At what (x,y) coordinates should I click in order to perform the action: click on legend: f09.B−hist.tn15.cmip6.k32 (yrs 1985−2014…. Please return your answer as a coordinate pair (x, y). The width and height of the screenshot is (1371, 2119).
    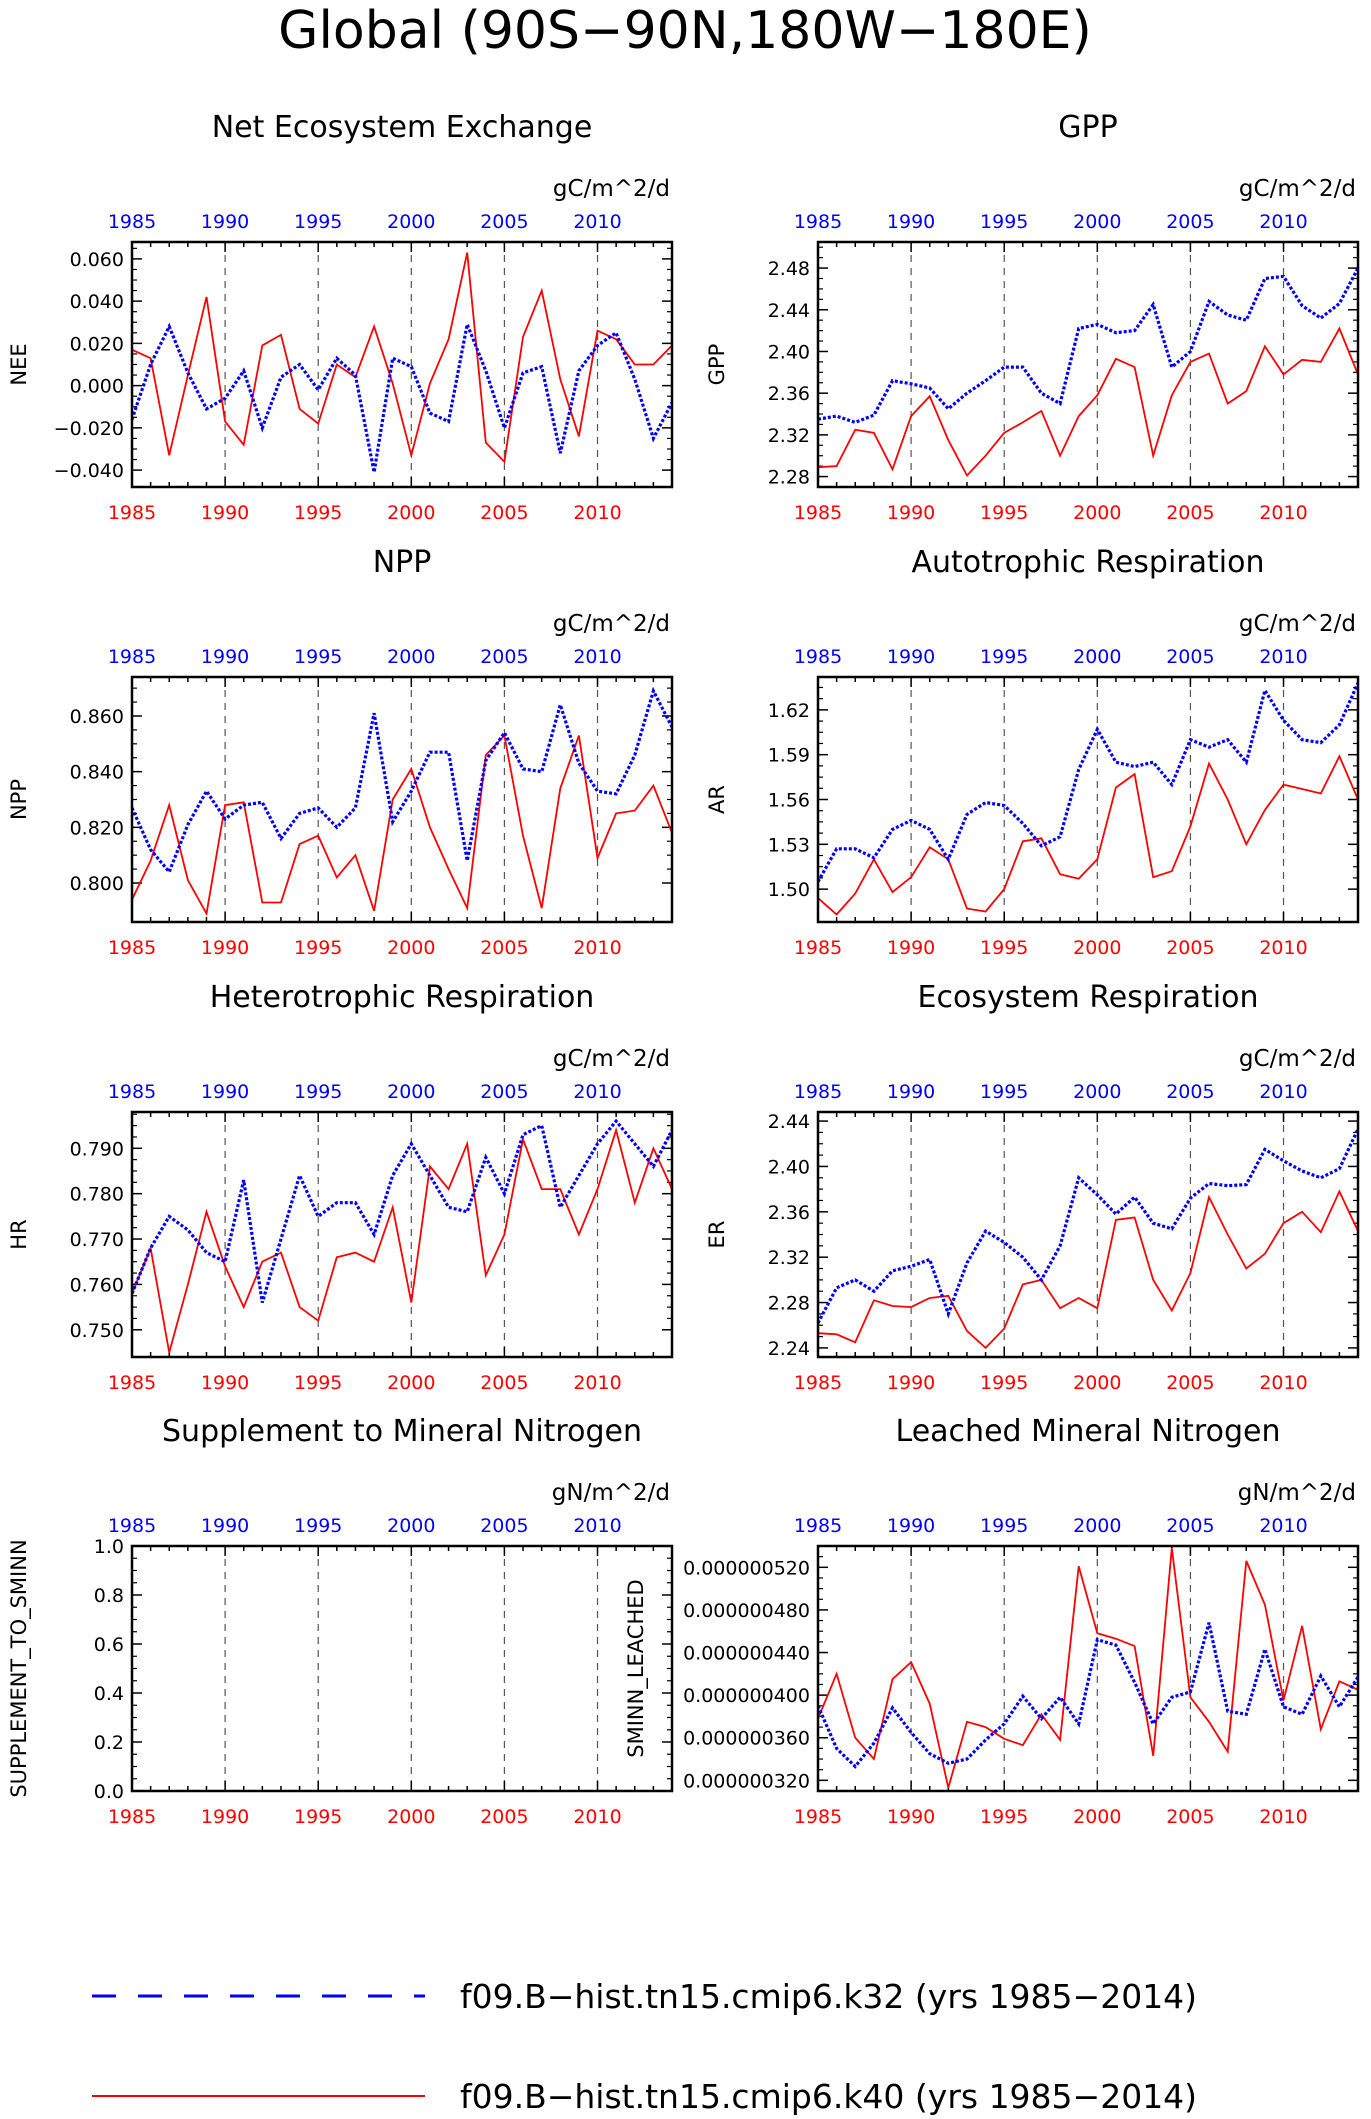
    Looking at the image, I should click on (644, 2046).